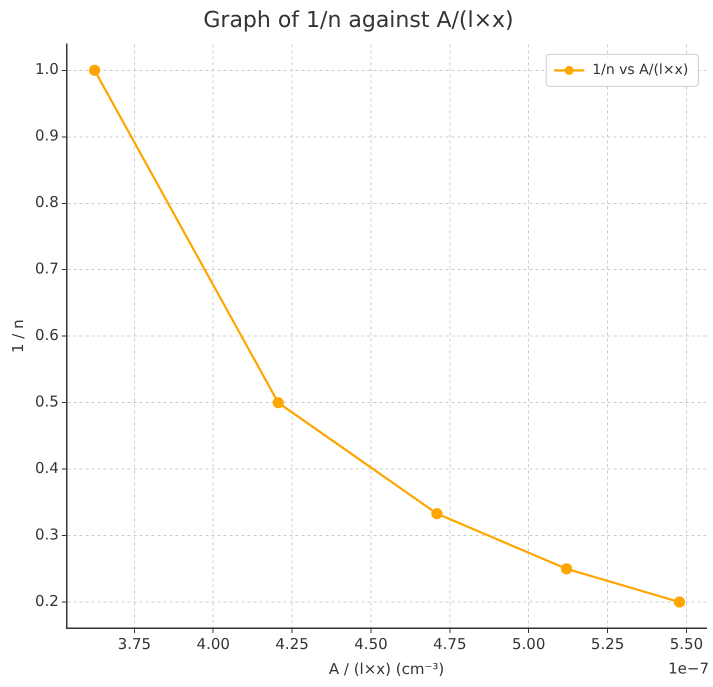 This screenshot has width=713, height=687. I want to click on y-tick-label: 0.2, so click(46, 601).